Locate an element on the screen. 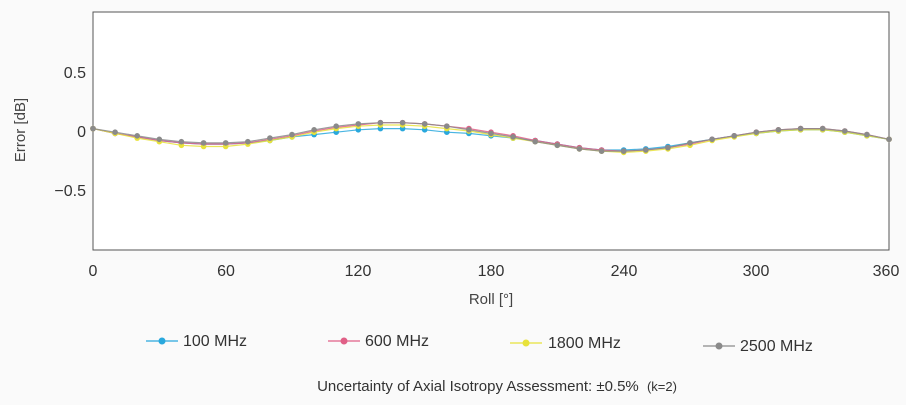 This screenshot has height=405, width=906. series-layer is located at coordinates (491, 137).